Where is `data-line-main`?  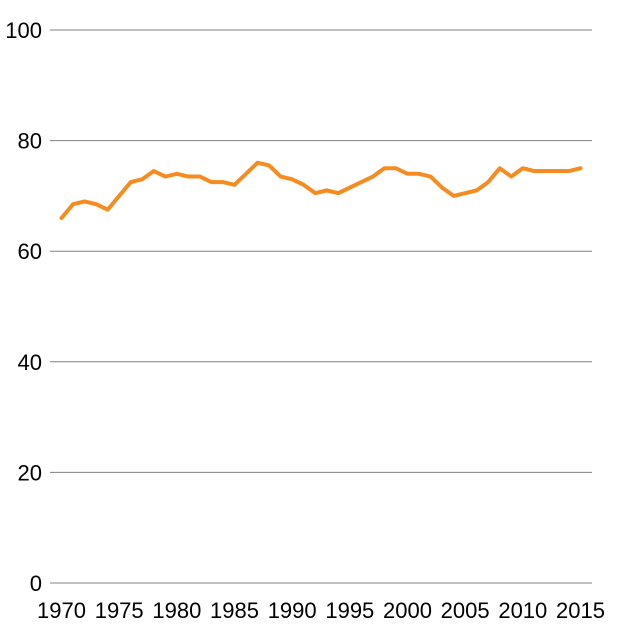
data-line-main is located at coordinates (321, 190).